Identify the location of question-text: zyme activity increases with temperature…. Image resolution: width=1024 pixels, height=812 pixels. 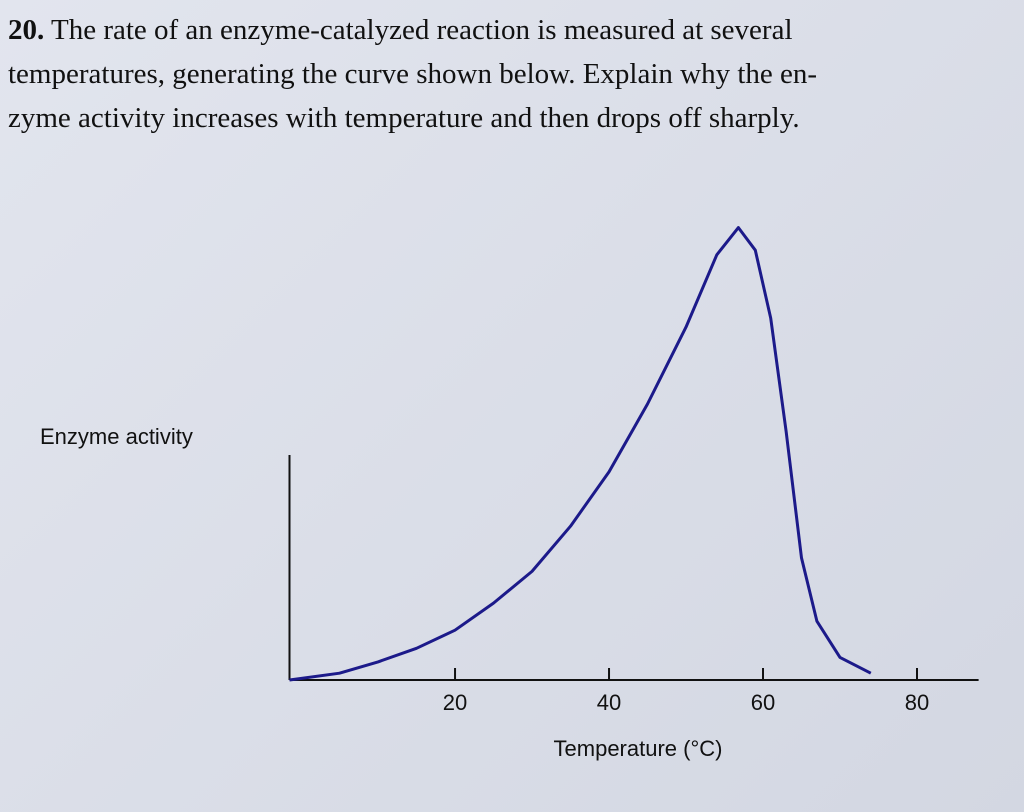
(404, 118).